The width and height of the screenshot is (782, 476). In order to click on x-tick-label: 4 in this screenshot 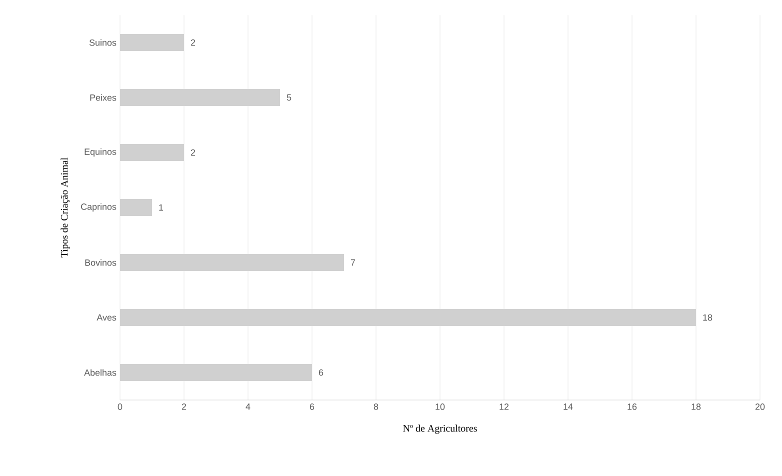, I will do `click(248, 407)`.